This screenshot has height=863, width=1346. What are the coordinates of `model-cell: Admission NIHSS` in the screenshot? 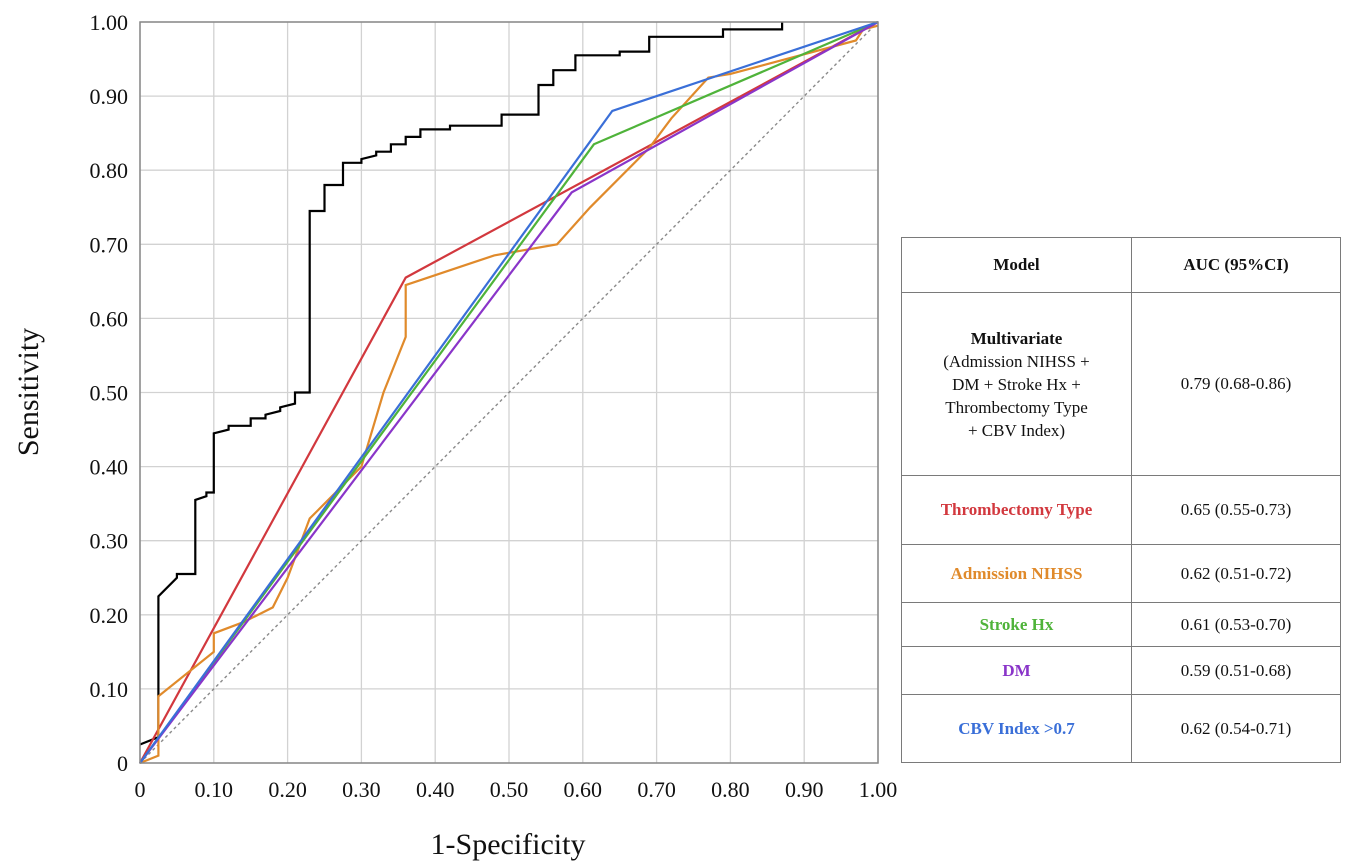 It's located at (1016, 573).